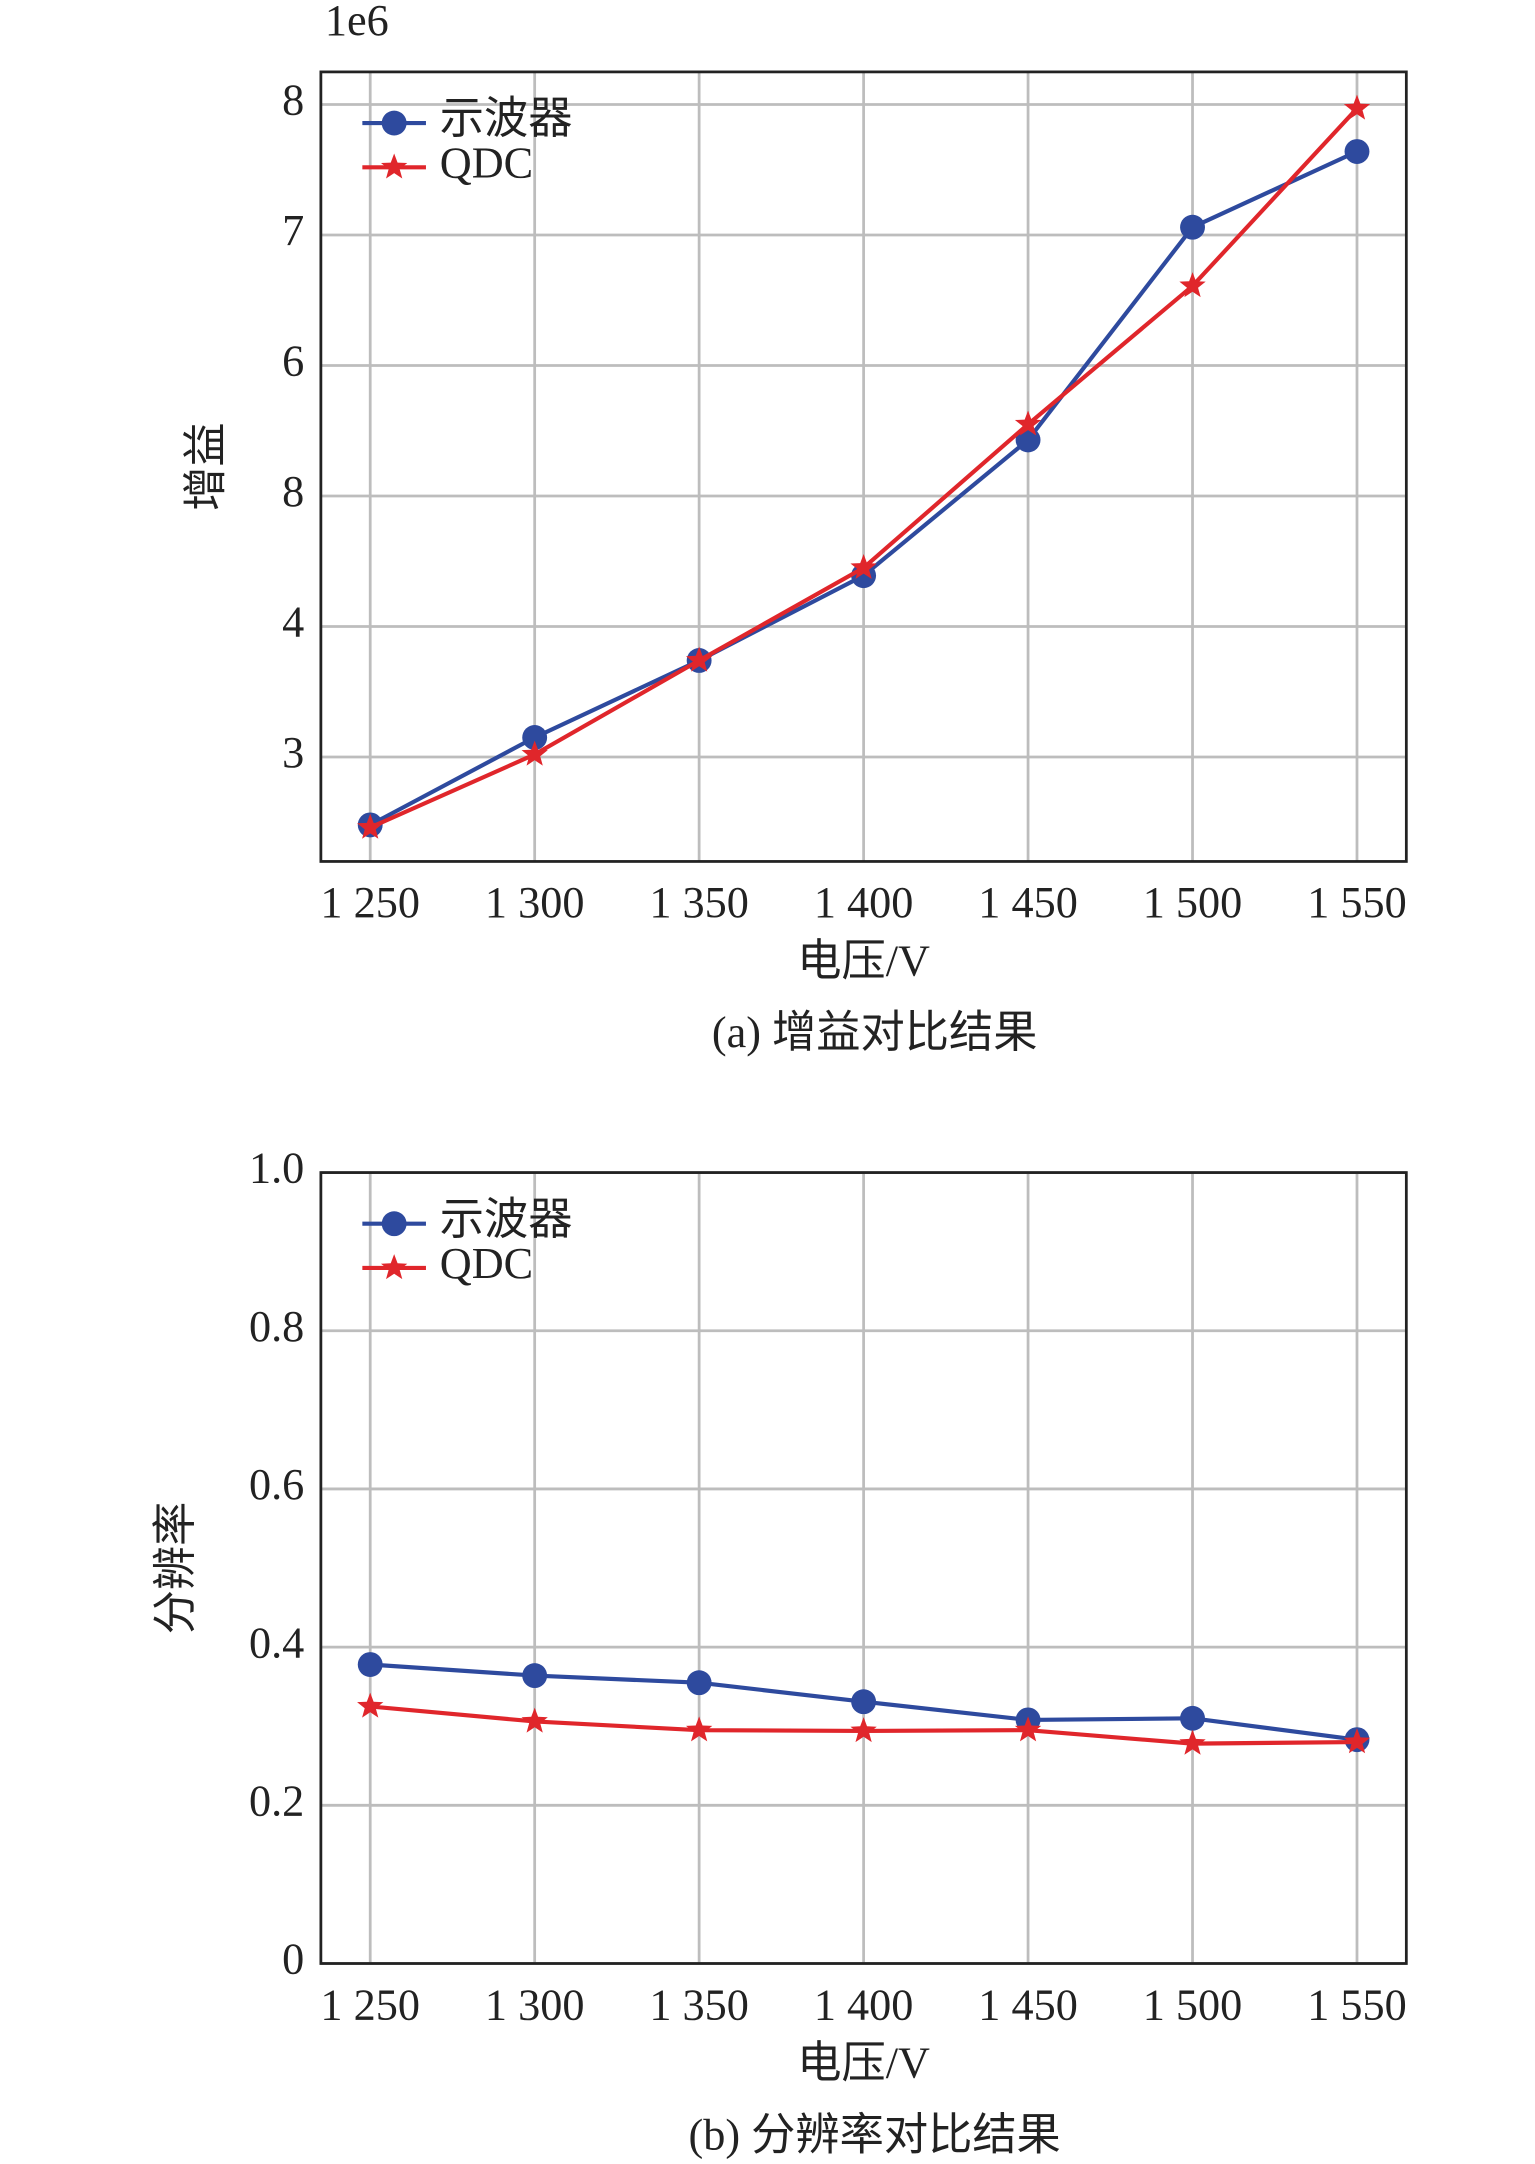 This screenshot has height=2164, width=1535. I want to click on y-axis-label: 分辨率, so click(175, 1568).